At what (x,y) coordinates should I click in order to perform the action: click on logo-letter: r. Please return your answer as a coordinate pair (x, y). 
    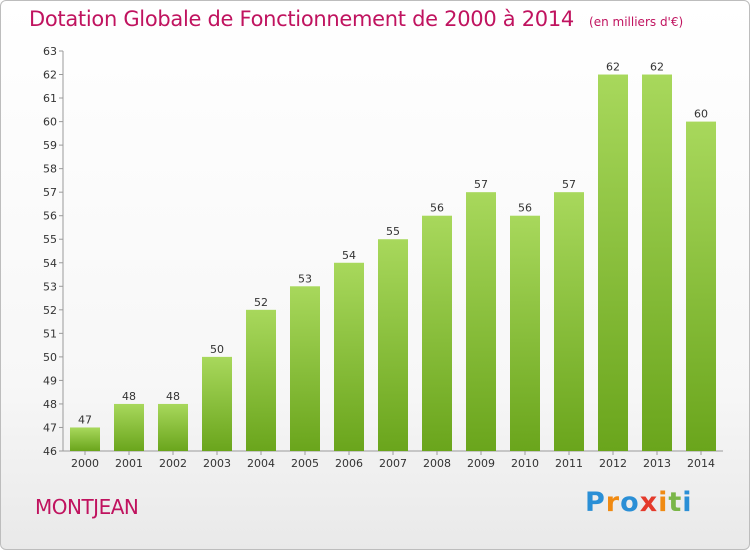
    Looking at the image, I should click on (613, 502).